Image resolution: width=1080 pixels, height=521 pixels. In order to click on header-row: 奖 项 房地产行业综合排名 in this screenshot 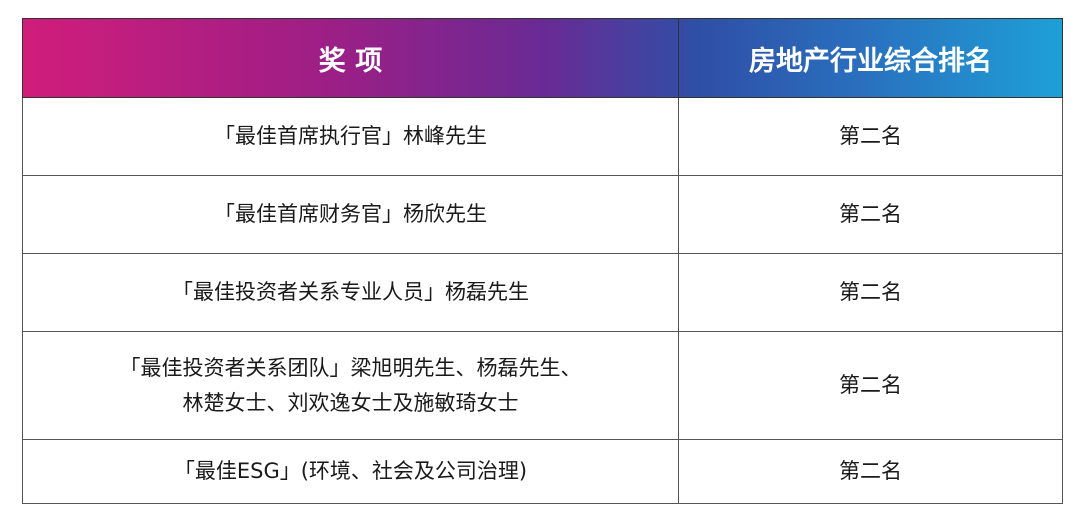, I will do `click(542, 58)`.